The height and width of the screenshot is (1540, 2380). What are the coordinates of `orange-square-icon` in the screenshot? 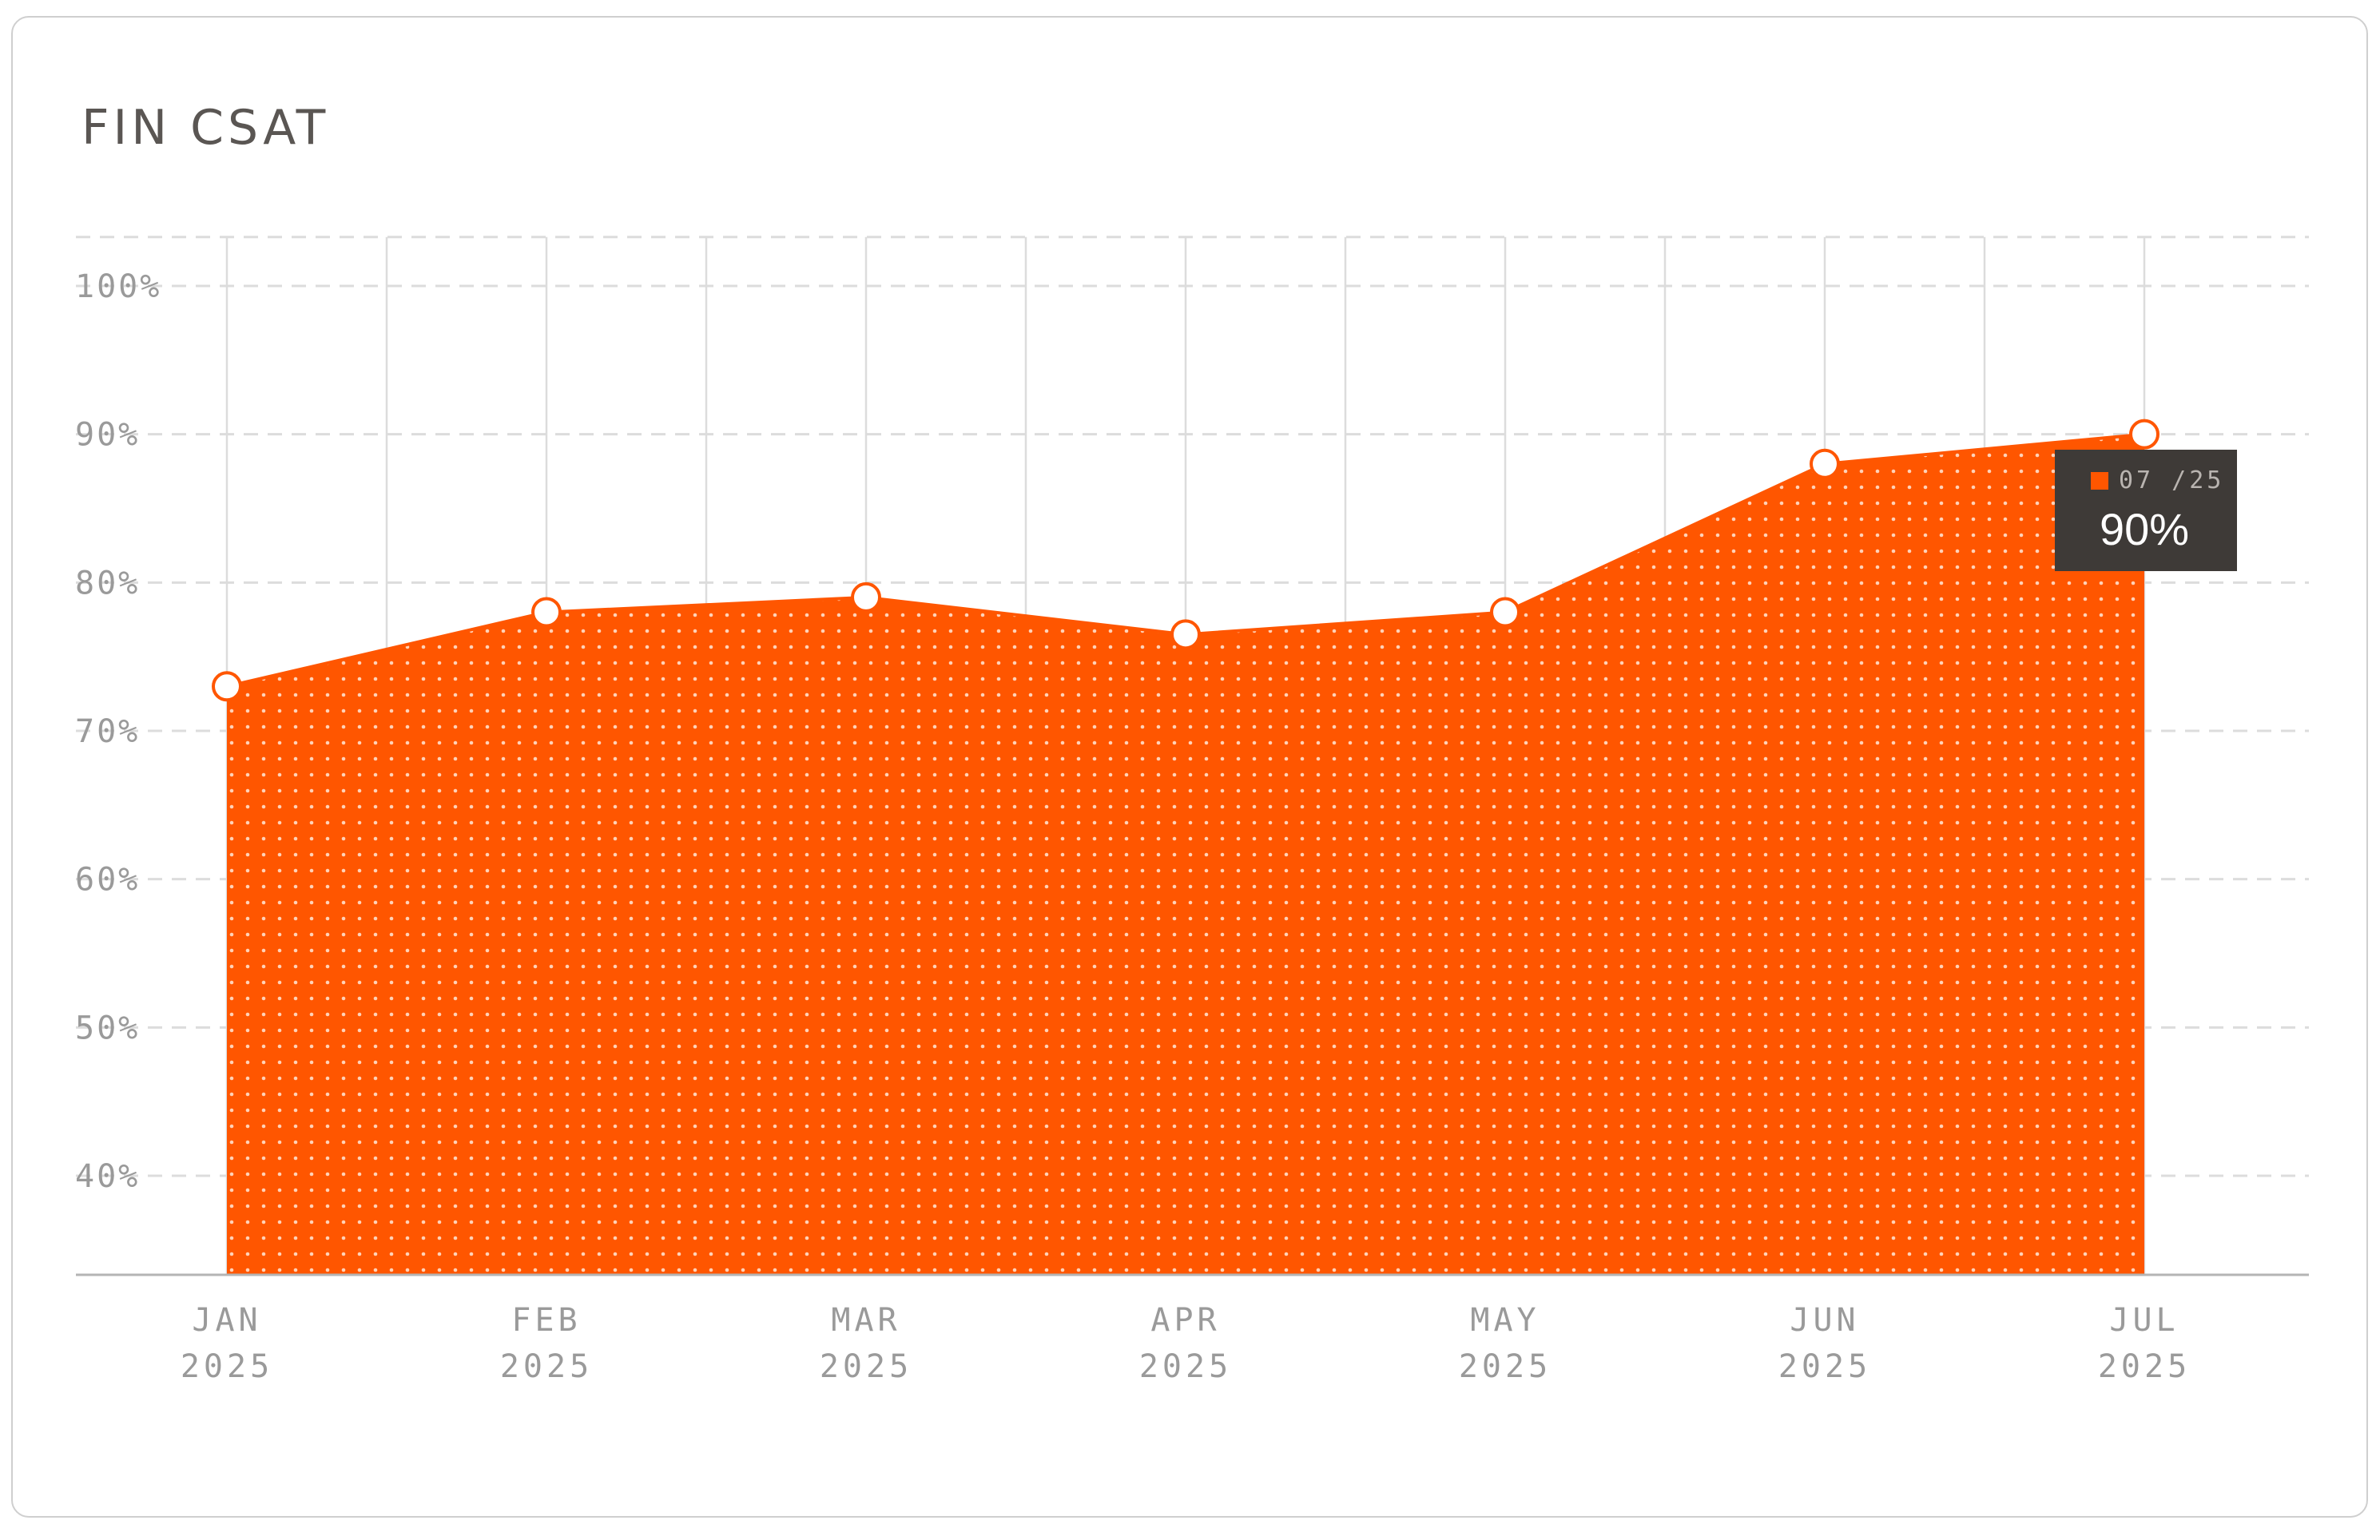 It's located at (2099, 481).